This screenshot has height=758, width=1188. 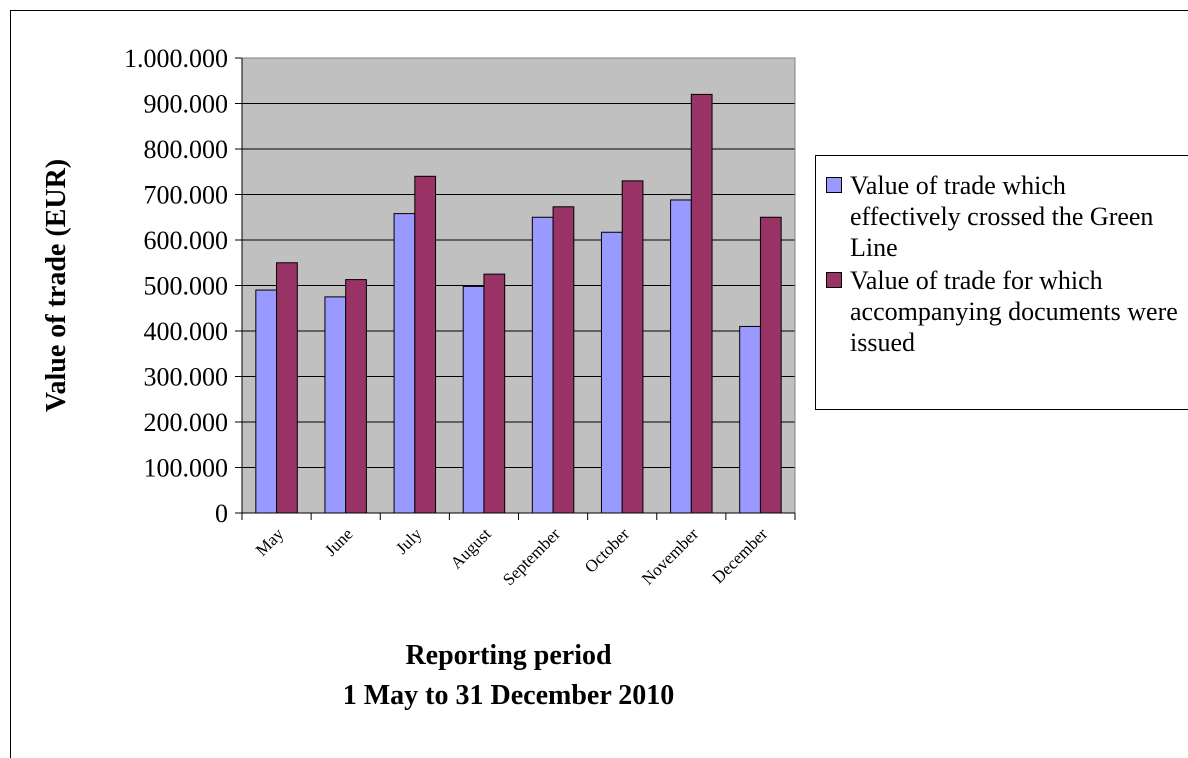 What do you see at coordinates (186, 104) in the screenshot?
I see `y-tick-label: 900.000` at bounding box center [186, 104].